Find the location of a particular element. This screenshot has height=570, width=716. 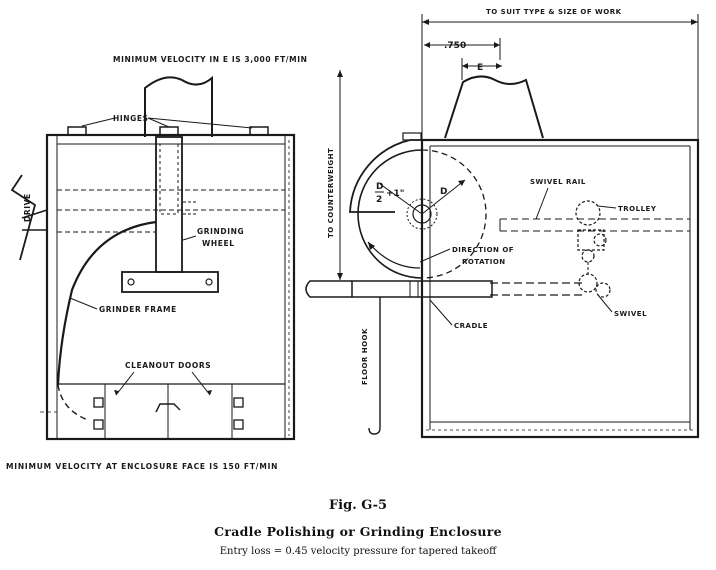

grinder-base-plate is located at coordinates (170, 282).